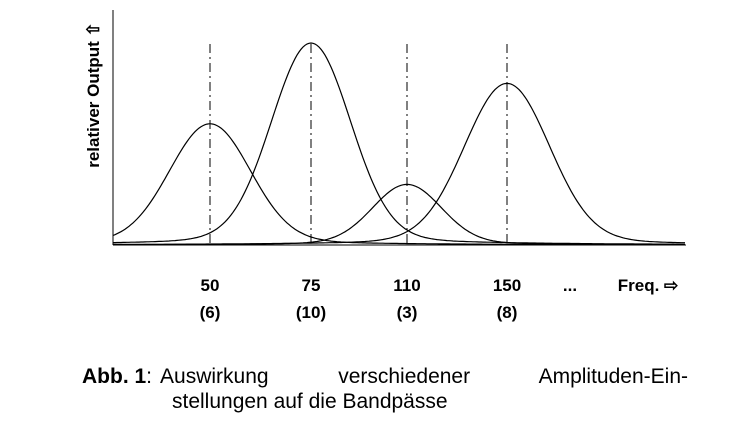 The height and width of the screenshot is (421, 750). What do you see at coordinates (93, 95) in the screenshot?
I see `y-axis-label: relativer Output ⇧` at bounding box center [93, 95].